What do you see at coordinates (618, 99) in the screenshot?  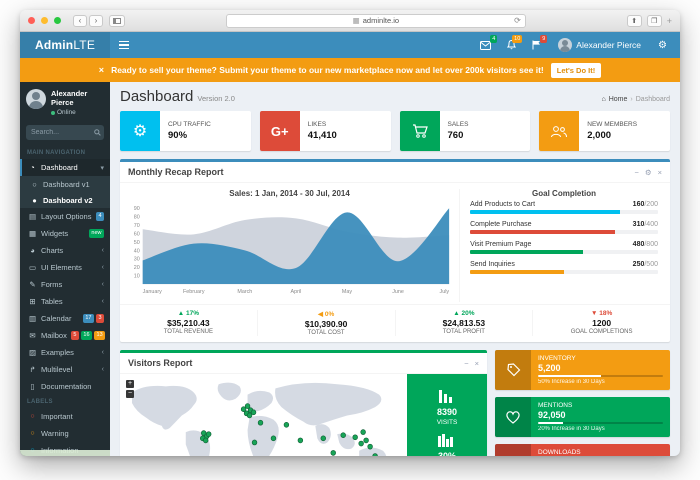 I see `breadcrumb-home: Home` at bounding box center [618, 99].